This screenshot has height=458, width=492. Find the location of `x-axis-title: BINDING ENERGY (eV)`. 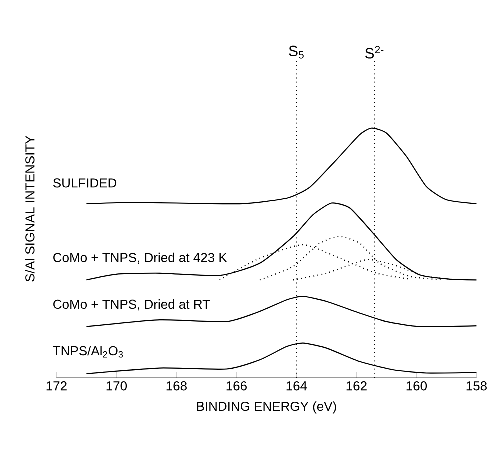

x-axis-title: BINDING ENERGY (eV) is located at coordinates (266, 408).